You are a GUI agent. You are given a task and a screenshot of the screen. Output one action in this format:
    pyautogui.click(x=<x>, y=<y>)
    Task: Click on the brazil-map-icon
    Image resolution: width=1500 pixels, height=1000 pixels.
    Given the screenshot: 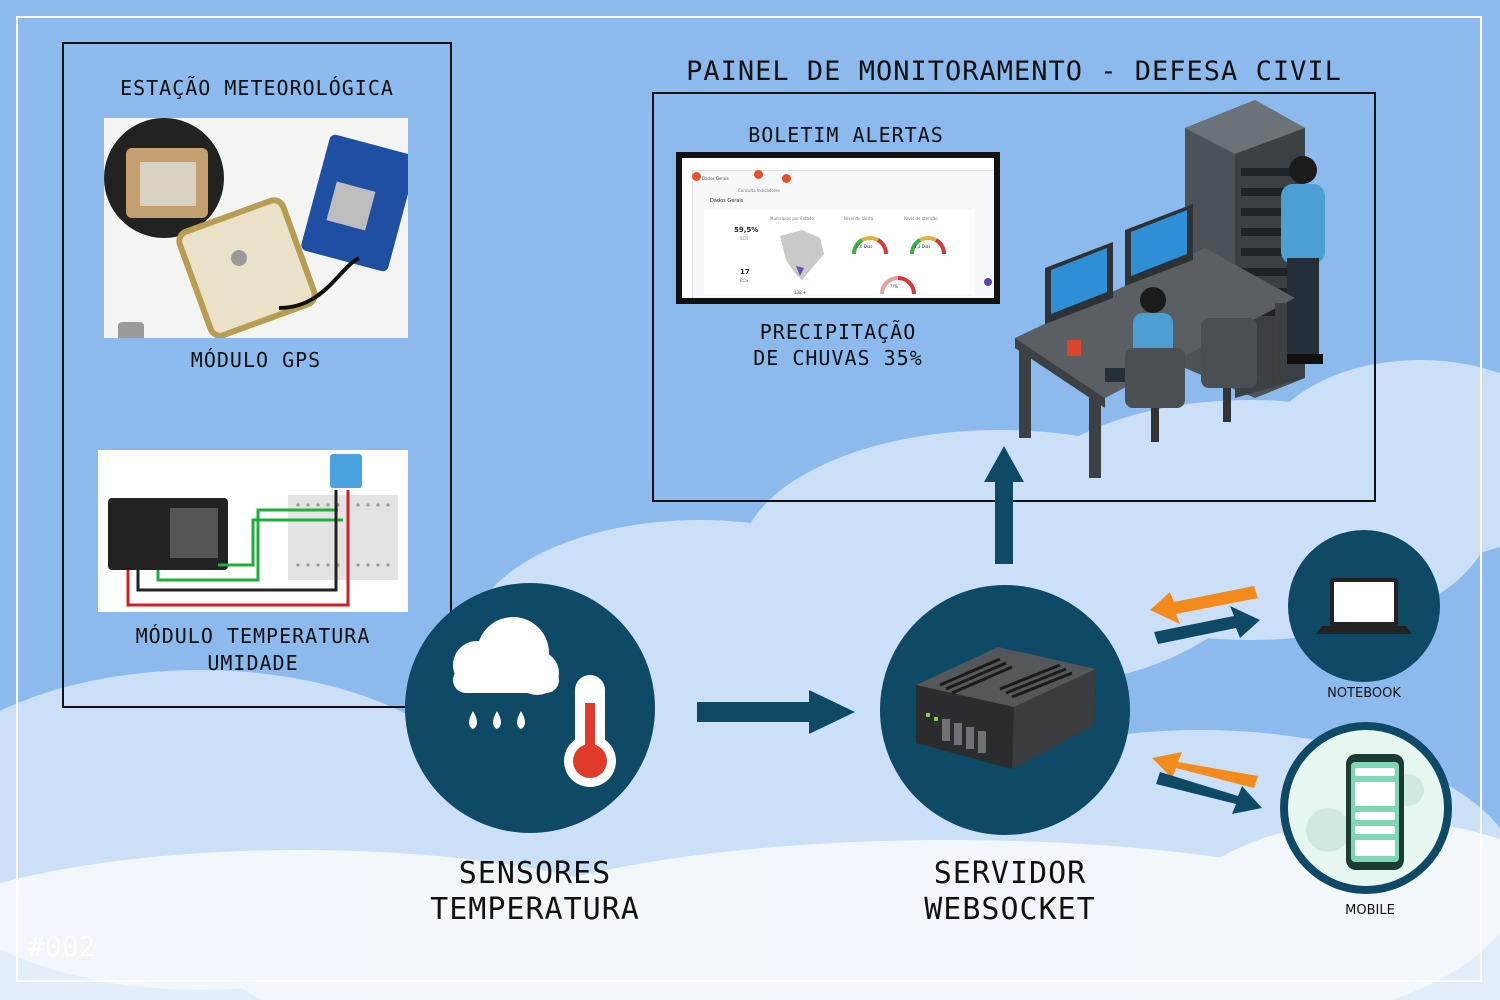 What is the action you would take?
    pyautogui.click(x=802, y=255)
    